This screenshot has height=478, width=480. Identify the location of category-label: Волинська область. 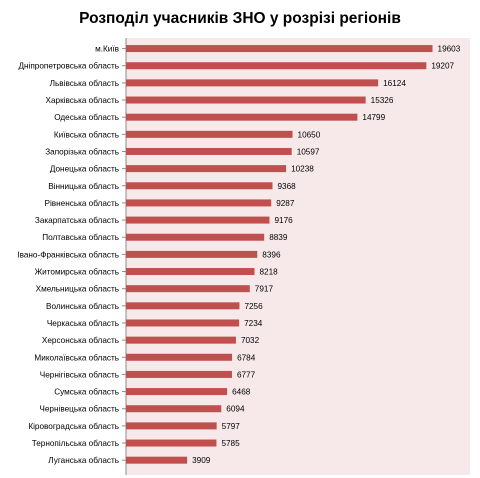
(82, 306).